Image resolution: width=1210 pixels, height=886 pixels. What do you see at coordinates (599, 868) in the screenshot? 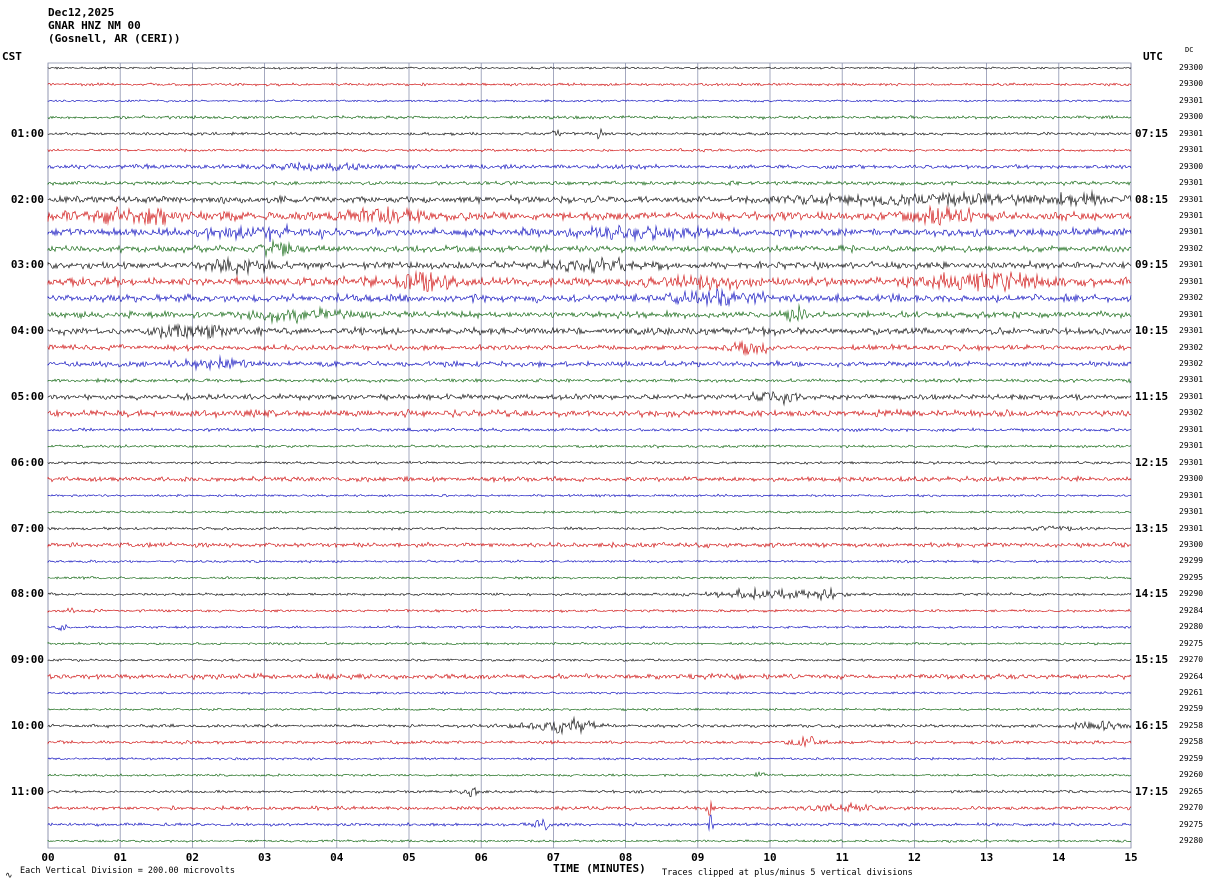
I see `x-axis-title: TIME (MINUTES)` at bounding box center [599, 868].